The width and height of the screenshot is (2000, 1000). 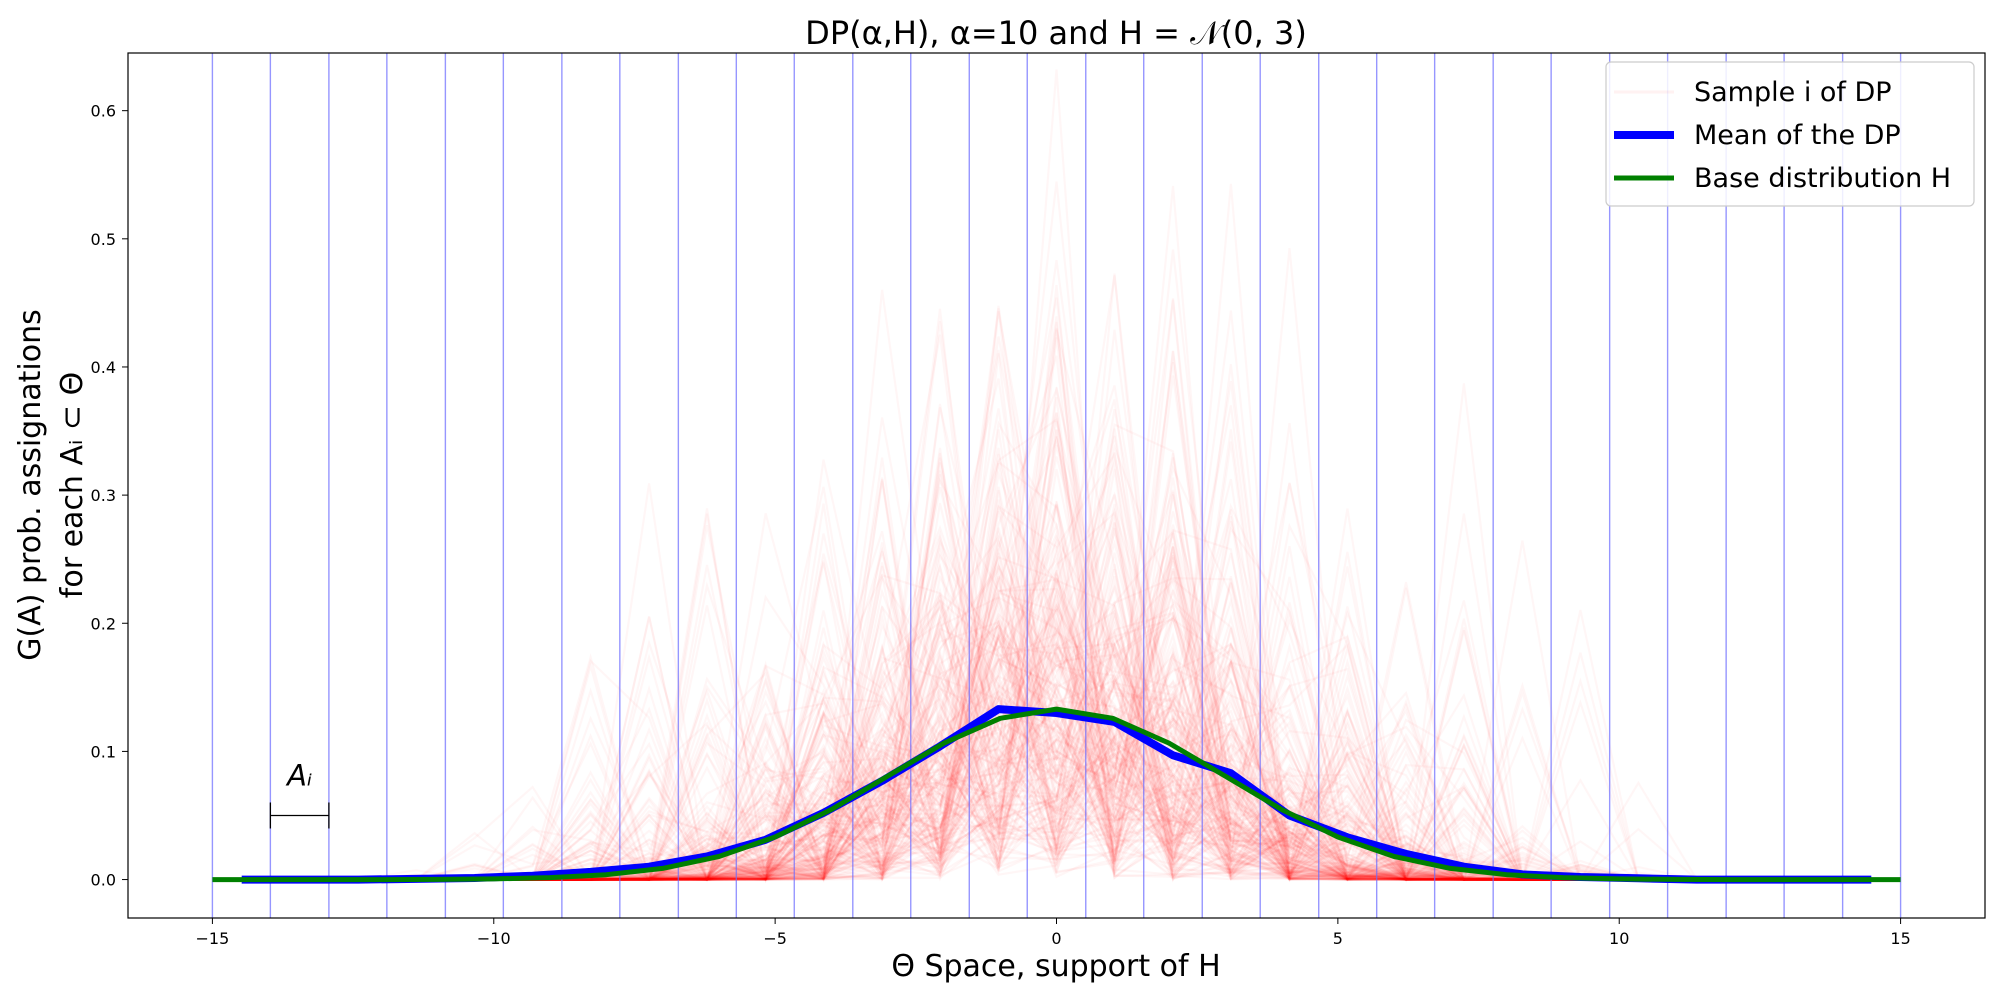 What do you see at coordinates (1056, 33) in the screenshot?
I see `chart-title: DP(α,H), α=10 and H = 𝒩(0, 3)` at bounding box center [1056, 33].